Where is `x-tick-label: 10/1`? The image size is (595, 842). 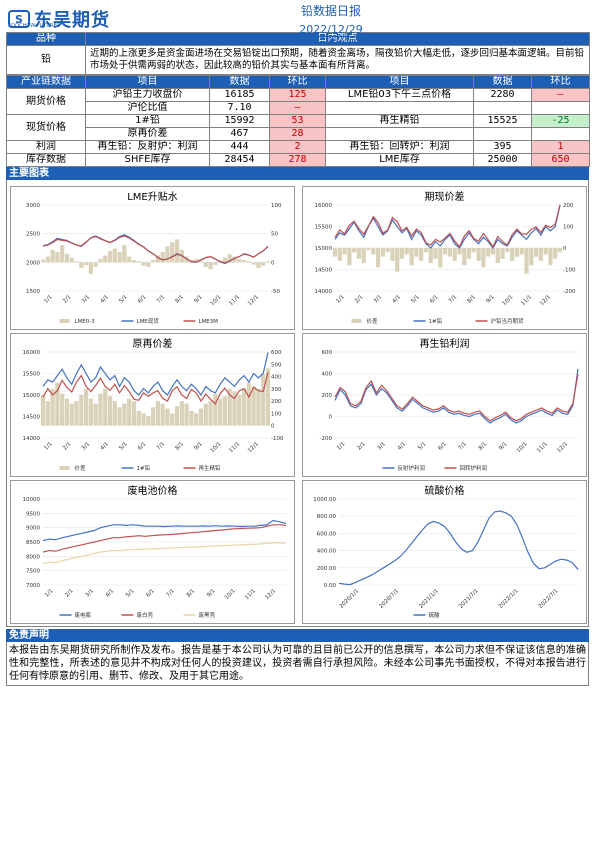
x-tick-label: 10/1 is located at coordinates (216, 447).